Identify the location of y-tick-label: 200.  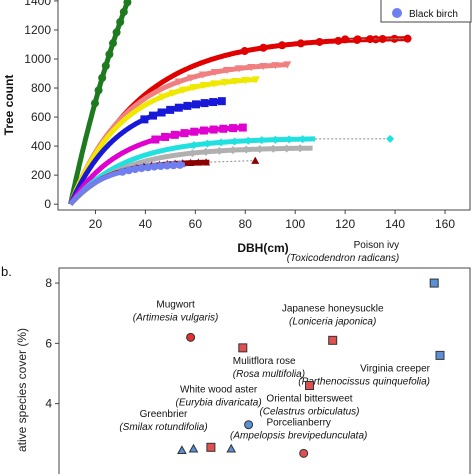
(41, 175).